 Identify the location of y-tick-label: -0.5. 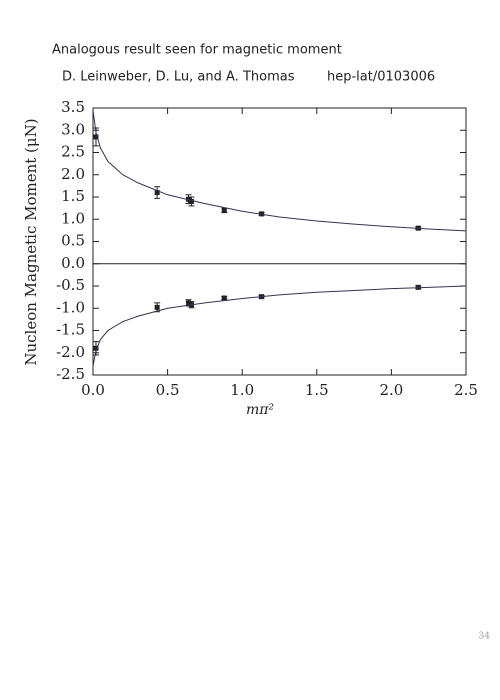
(70, 285).